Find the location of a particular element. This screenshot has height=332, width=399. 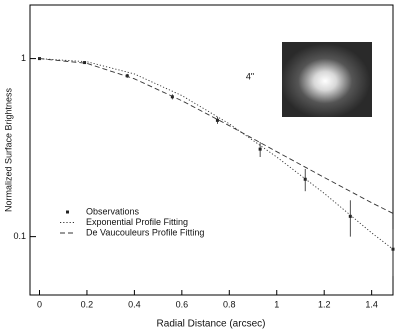

legend-label: De Vaucouleurs Profile Fitting is located at coordinates (145, 232).